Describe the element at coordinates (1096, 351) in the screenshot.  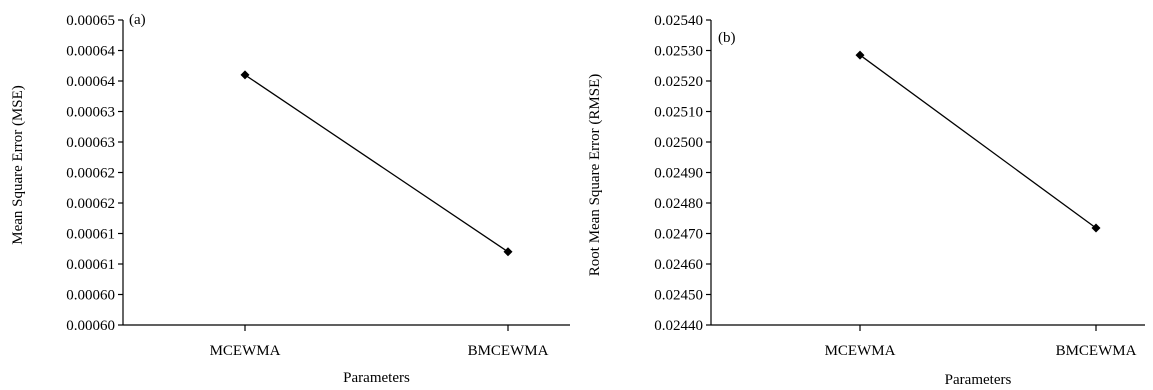
I see `x-tick-label-b: BMCEWMA` at that location.